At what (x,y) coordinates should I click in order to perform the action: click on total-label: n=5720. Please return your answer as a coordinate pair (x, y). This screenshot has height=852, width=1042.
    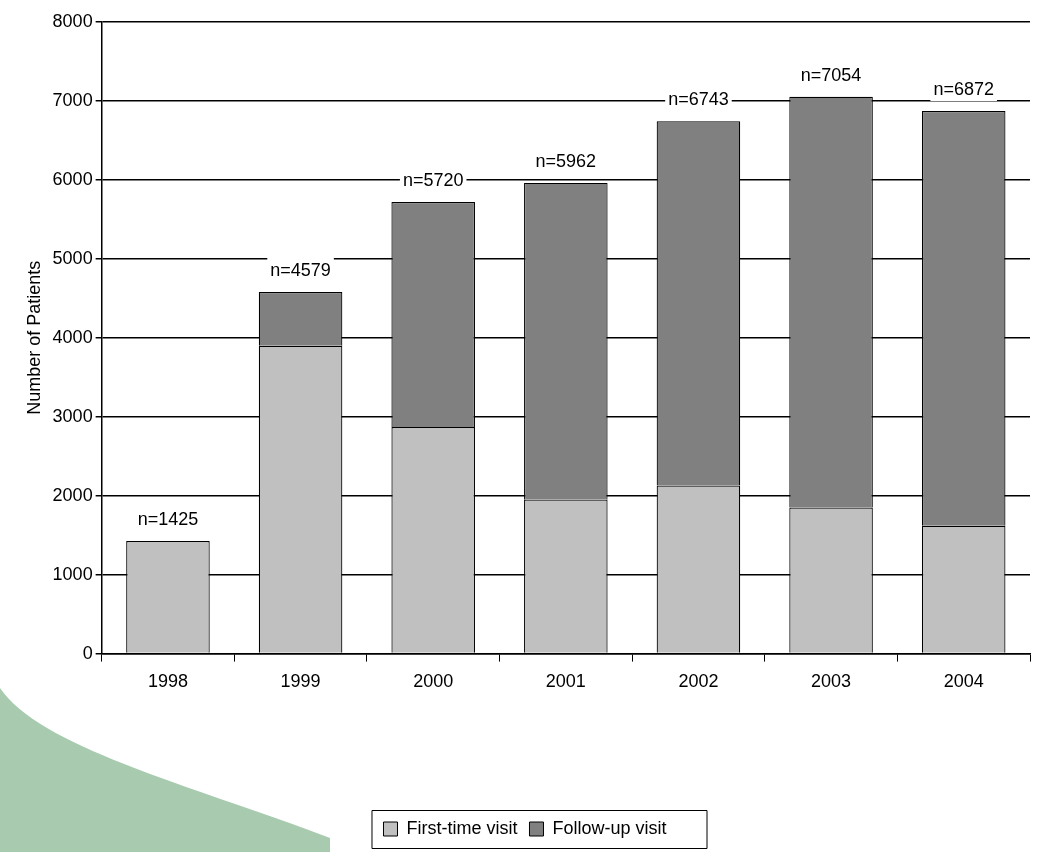
    Looking at the image, I should click on (433, 179).